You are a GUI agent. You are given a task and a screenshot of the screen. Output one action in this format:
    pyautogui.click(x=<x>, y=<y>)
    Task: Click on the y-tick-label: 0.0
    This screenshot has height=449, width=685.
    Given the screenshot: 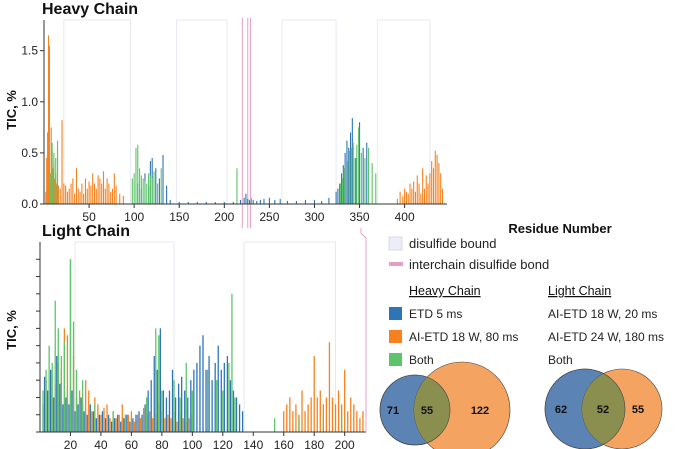 What is the action you would take?
    pyautogui.click(x=29, y=204)
    